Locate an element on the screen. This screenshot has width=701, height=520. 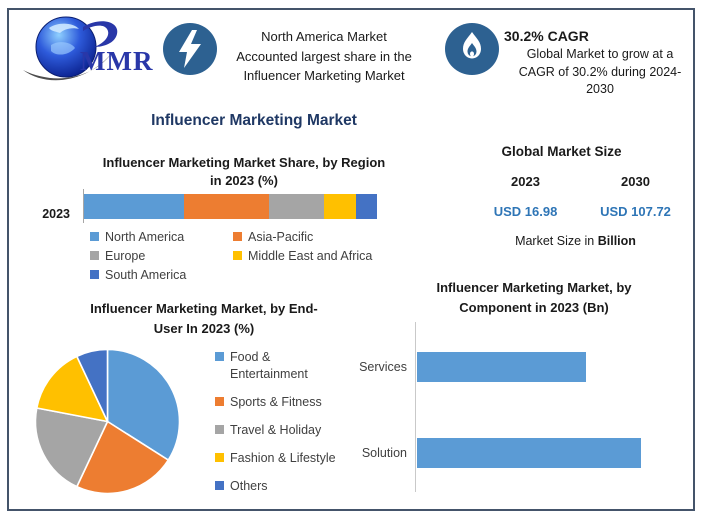
bar-segment-south-america is located at coordinates (366, 206).